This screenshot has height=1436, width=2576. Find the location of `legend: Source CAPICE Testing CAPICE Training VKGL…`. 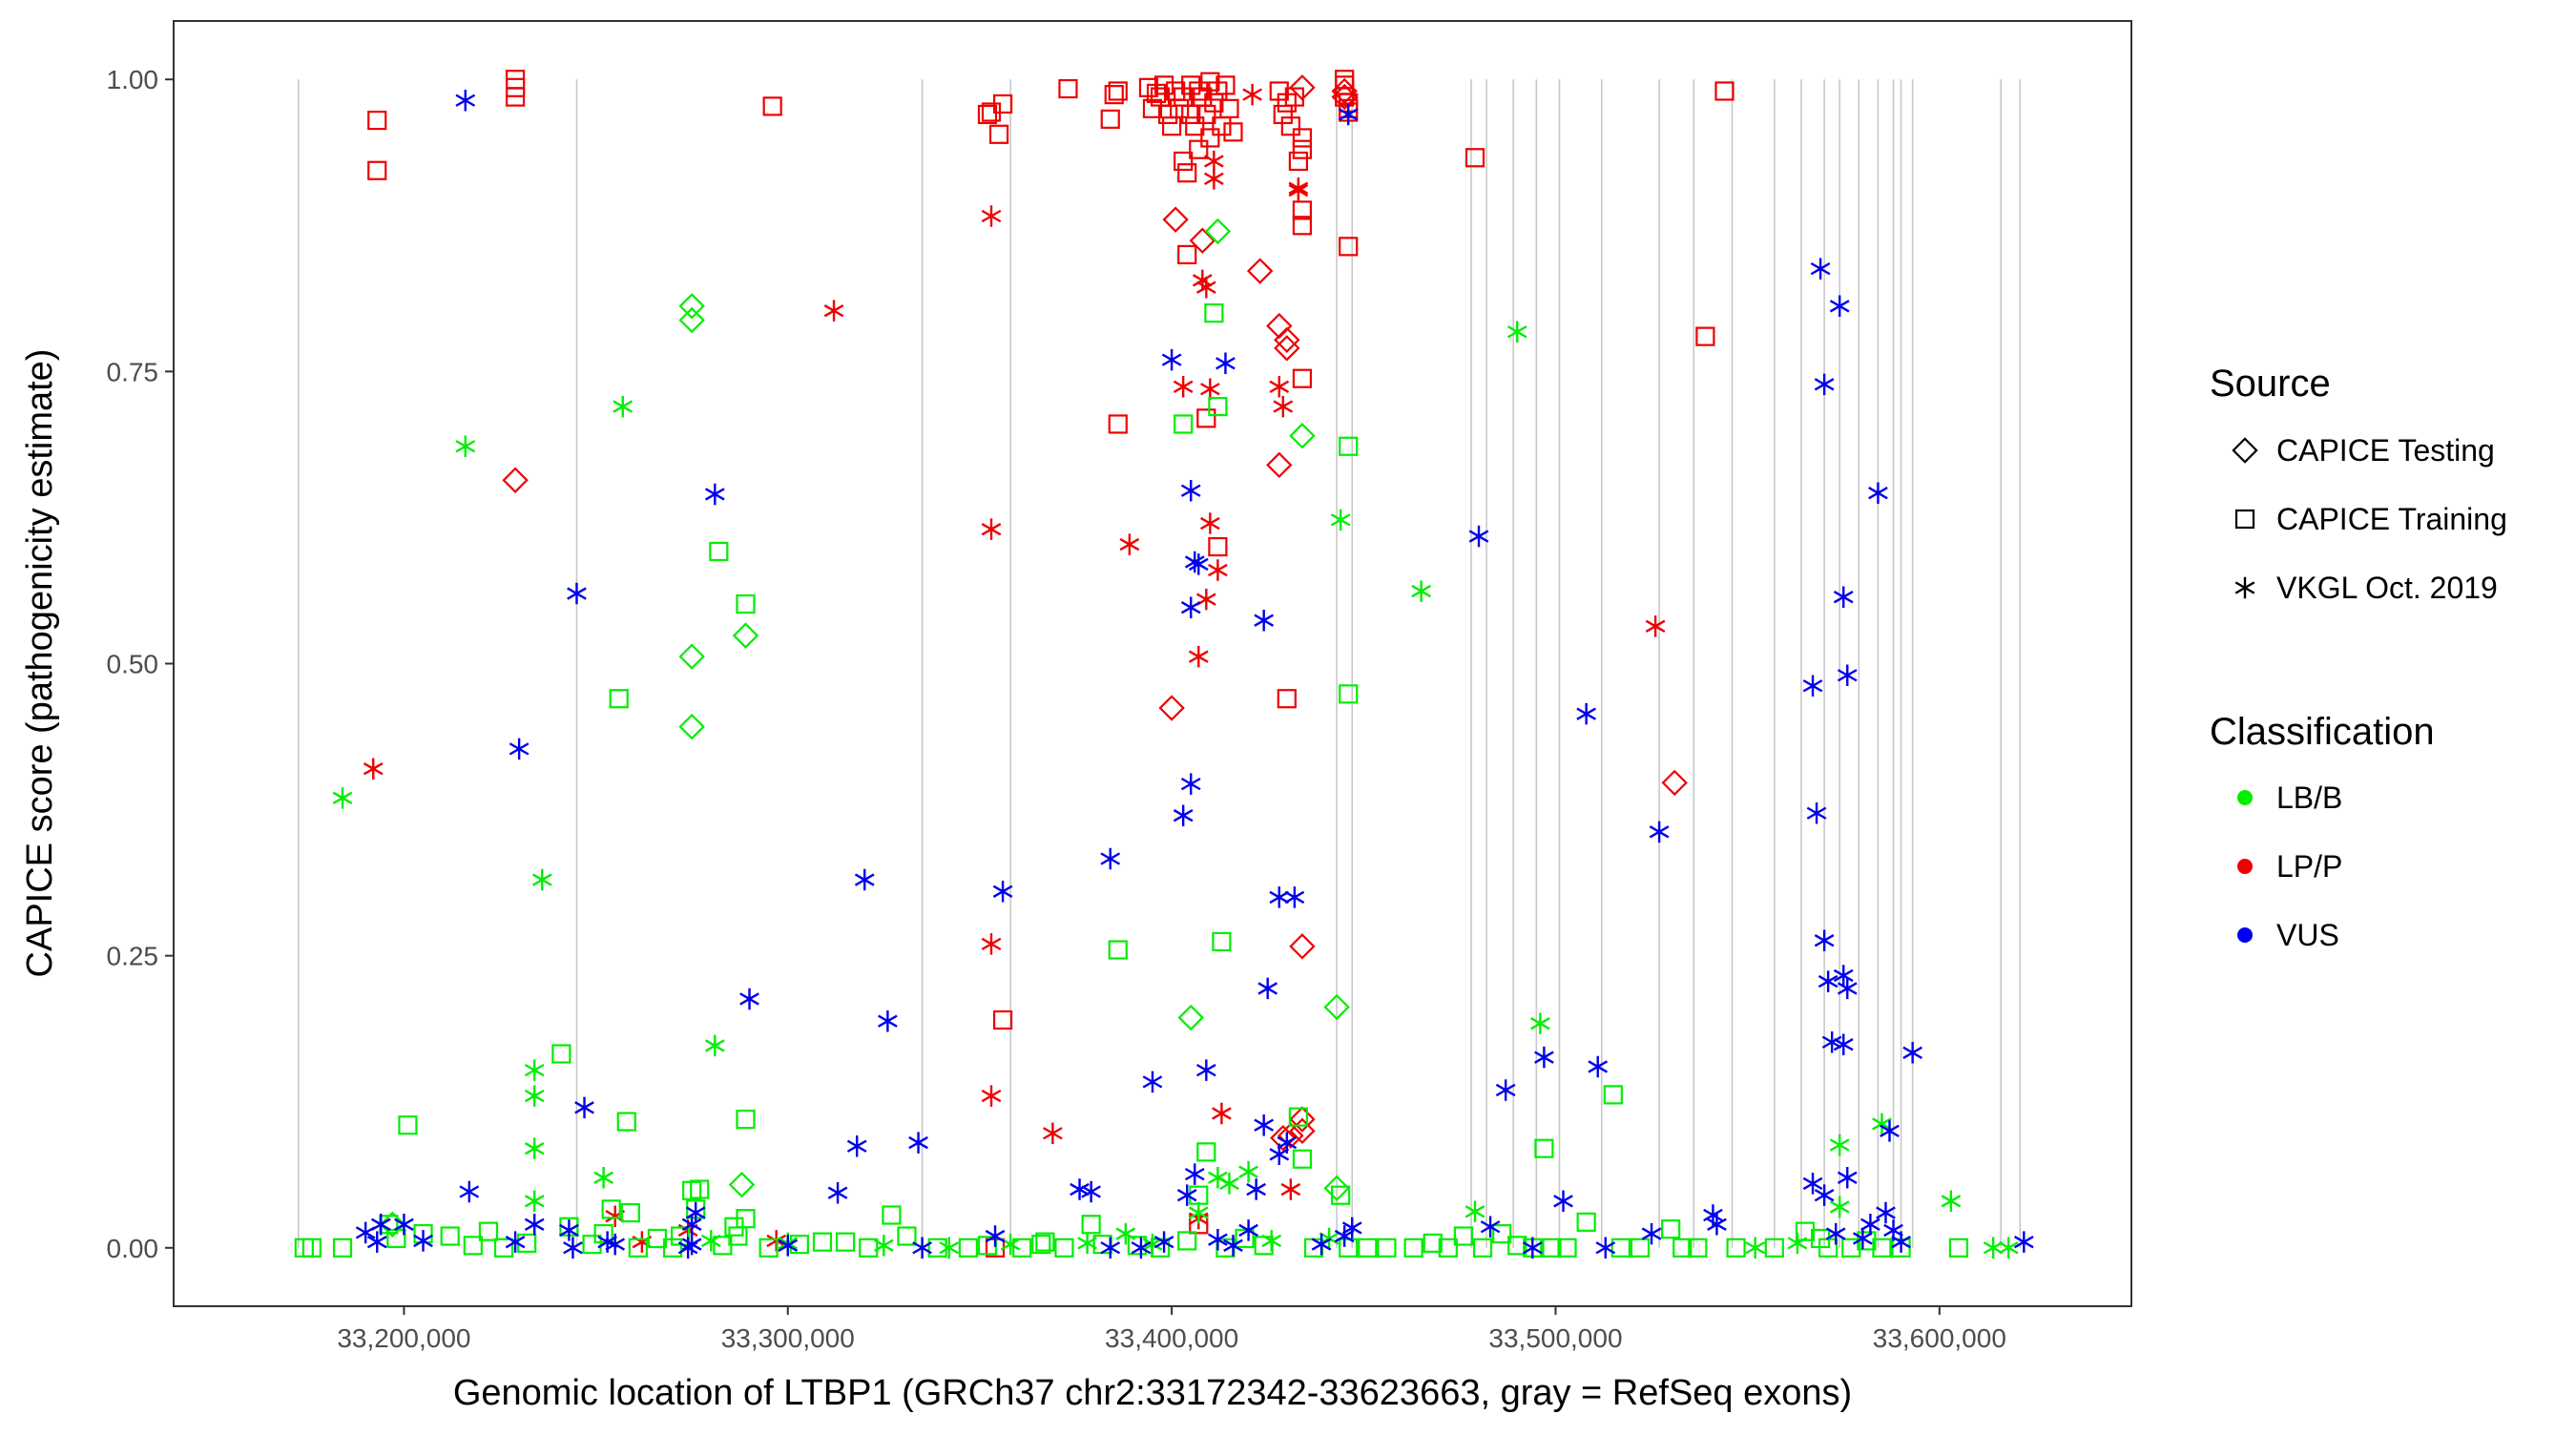

legend: Source CAPICE Testing CAPICE Training VKGL… is located at coordinates (2358, 657).